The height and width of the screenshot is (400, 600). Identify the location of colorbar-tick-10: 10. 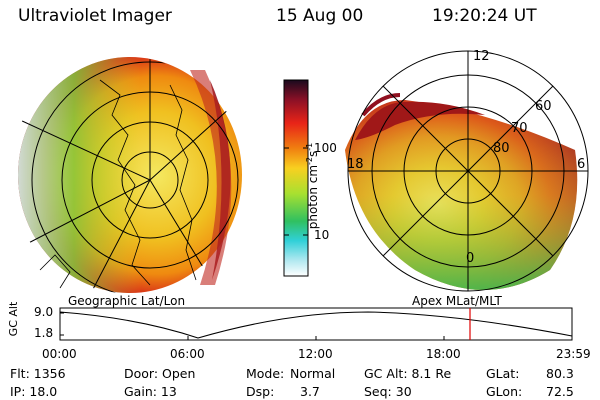
(322, 235).